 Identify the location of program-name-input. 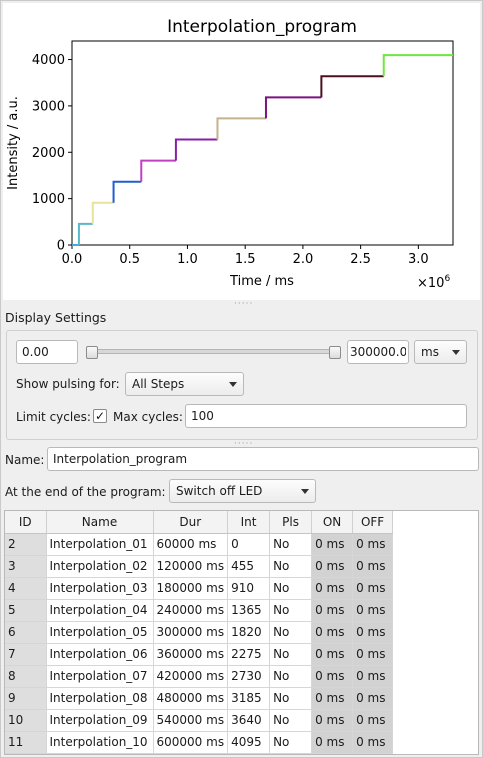
(263, 459).